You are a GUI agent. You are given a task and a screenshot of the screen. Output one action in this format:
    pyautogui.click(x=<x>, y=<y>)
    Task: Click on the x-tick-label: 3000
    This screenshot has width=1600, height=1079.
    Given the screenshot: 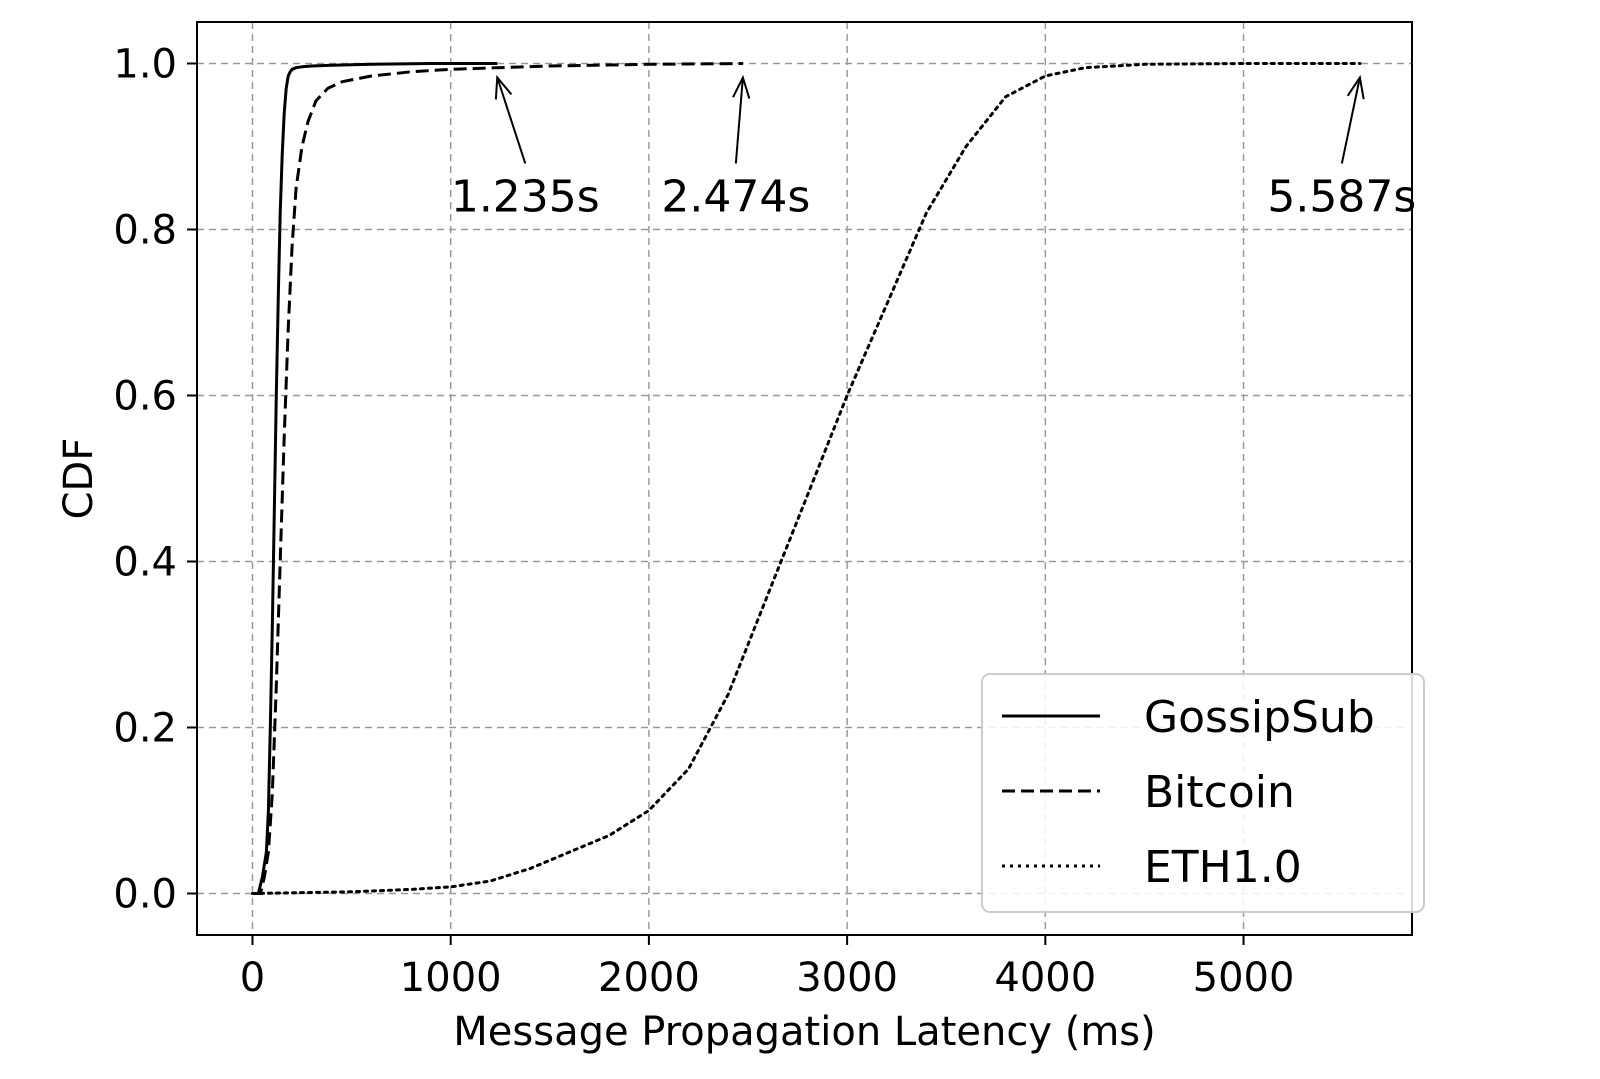 What is the action you would take?
    pyautogui.click(x=847, y=978)
    